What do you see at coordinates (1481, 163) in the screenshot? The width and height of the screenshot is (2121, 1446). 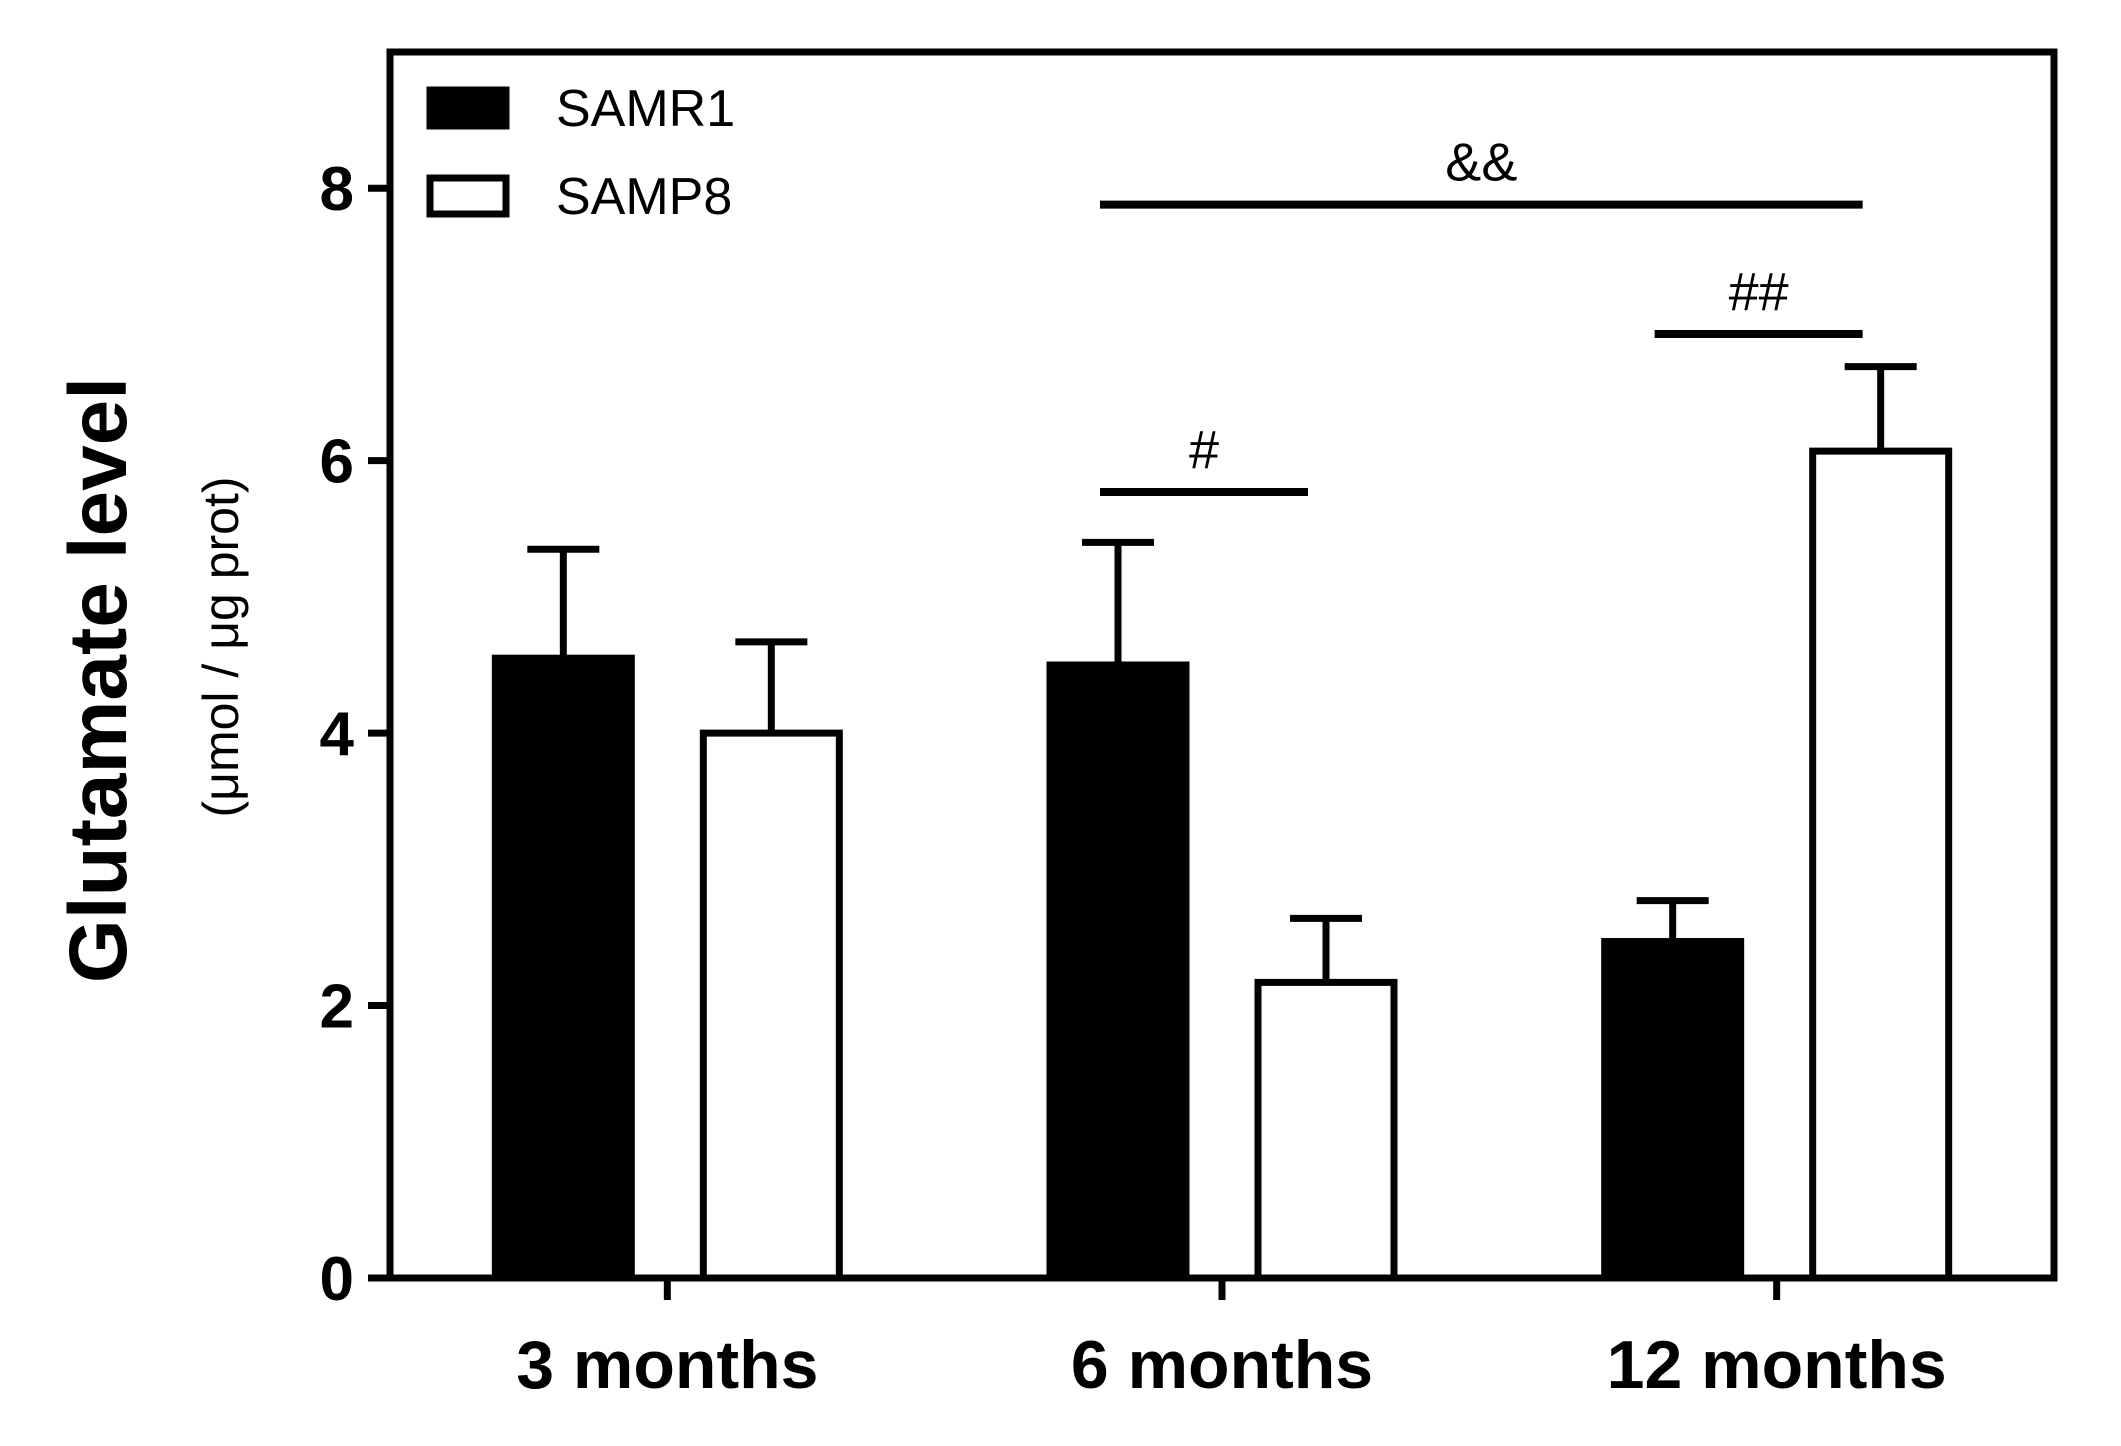 I see `significance-label-3: &&` at bounding box center [1481, 163].